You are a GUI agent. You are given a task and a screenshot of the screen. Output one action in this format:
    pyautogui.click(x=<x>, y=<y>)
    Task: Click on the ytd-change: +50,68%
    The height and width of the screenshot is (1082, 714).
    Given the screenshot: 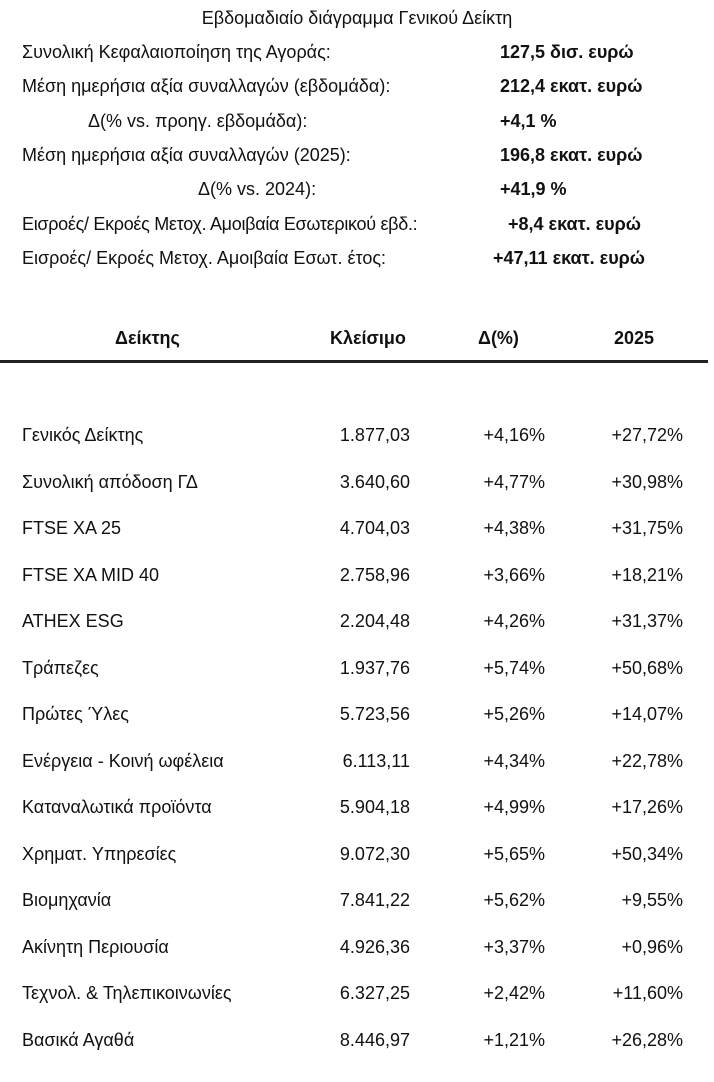 What is the action you would take?
    pyautogui.click(x=647, y=667)
    